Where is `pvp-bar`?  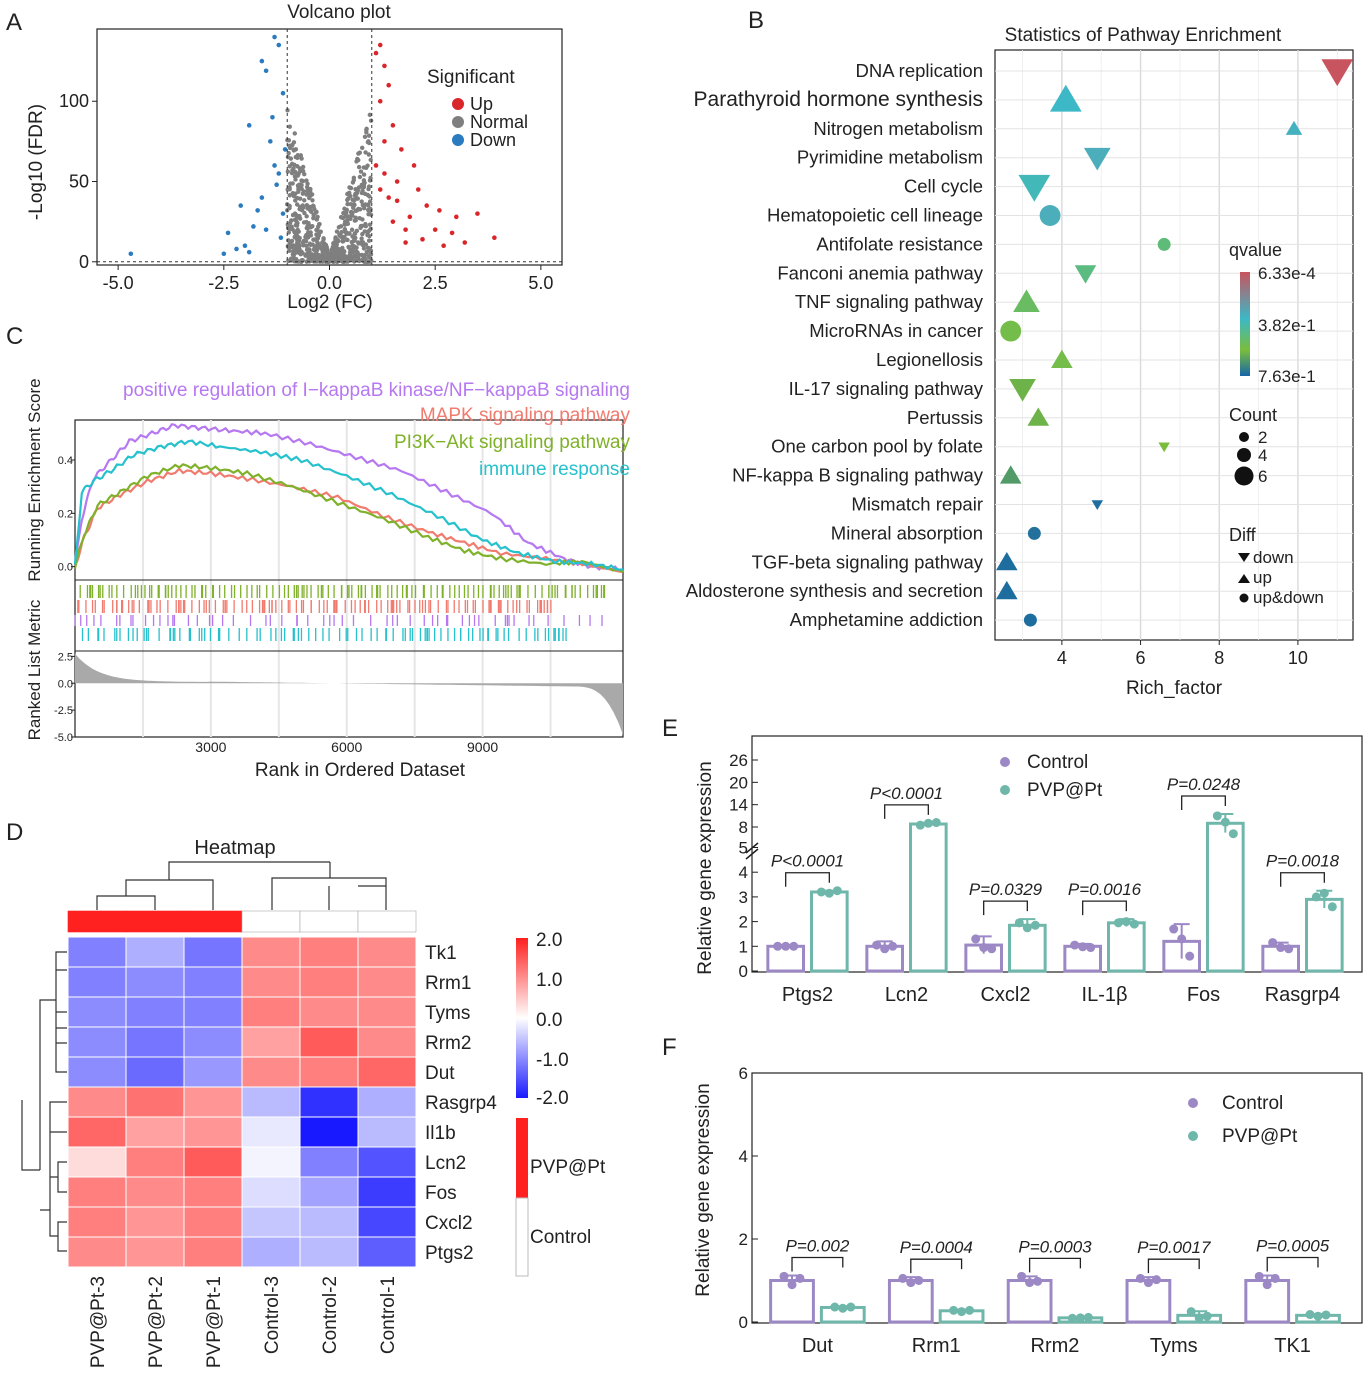 pvp-bar is located at coordinates (829, 931).